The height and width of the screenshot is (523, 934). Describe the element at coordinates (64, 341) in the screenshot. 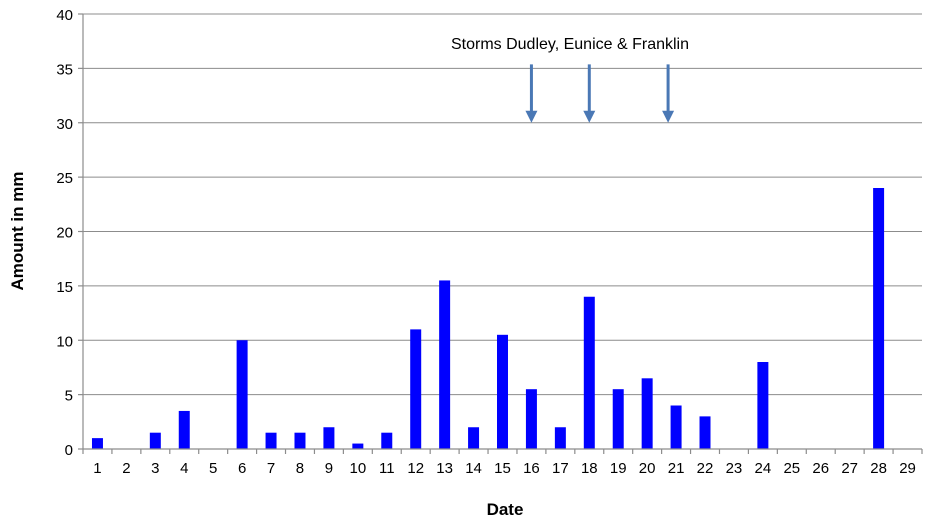

I see `y-tick-label-10: 10` at that location.